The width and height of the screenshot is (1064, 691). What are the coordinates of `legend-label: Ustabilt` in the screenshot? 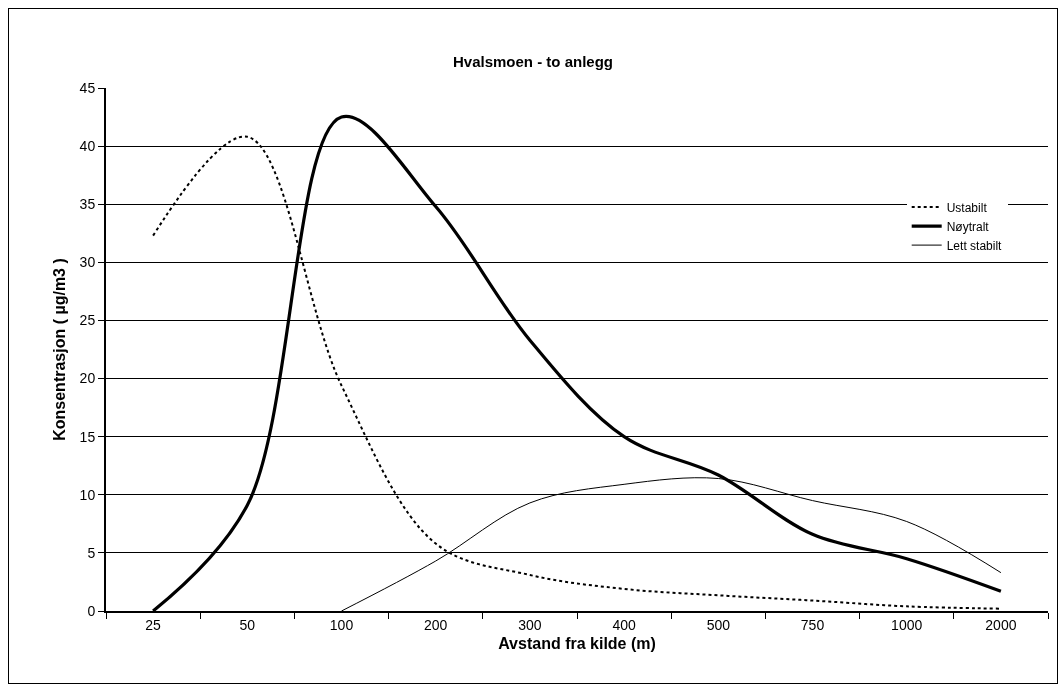 It's located at (967, 207).